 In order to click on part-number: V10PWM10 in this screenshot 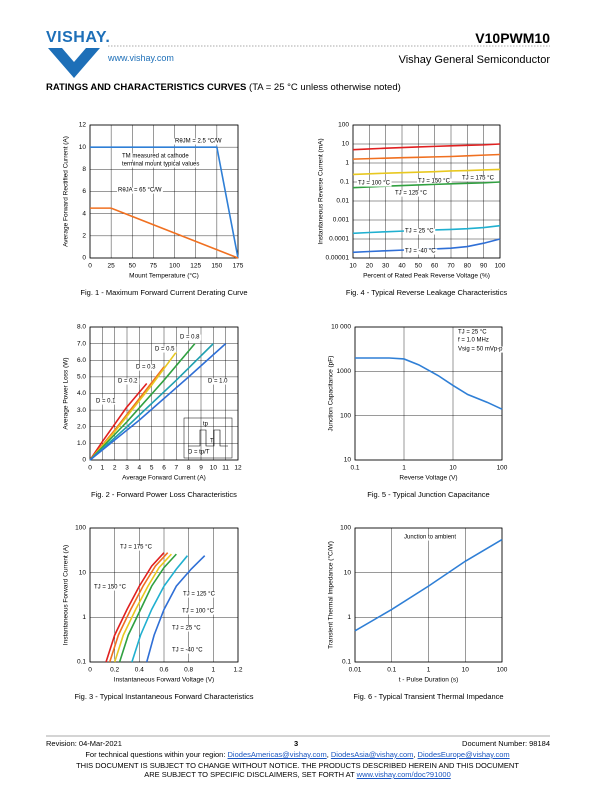, I will do `click(512, 38)`.